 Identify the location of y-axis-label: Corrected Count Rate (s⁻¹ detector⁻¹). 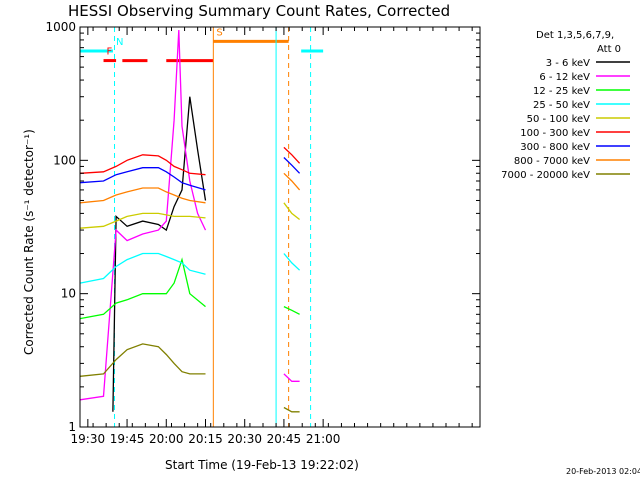
(29, 242).